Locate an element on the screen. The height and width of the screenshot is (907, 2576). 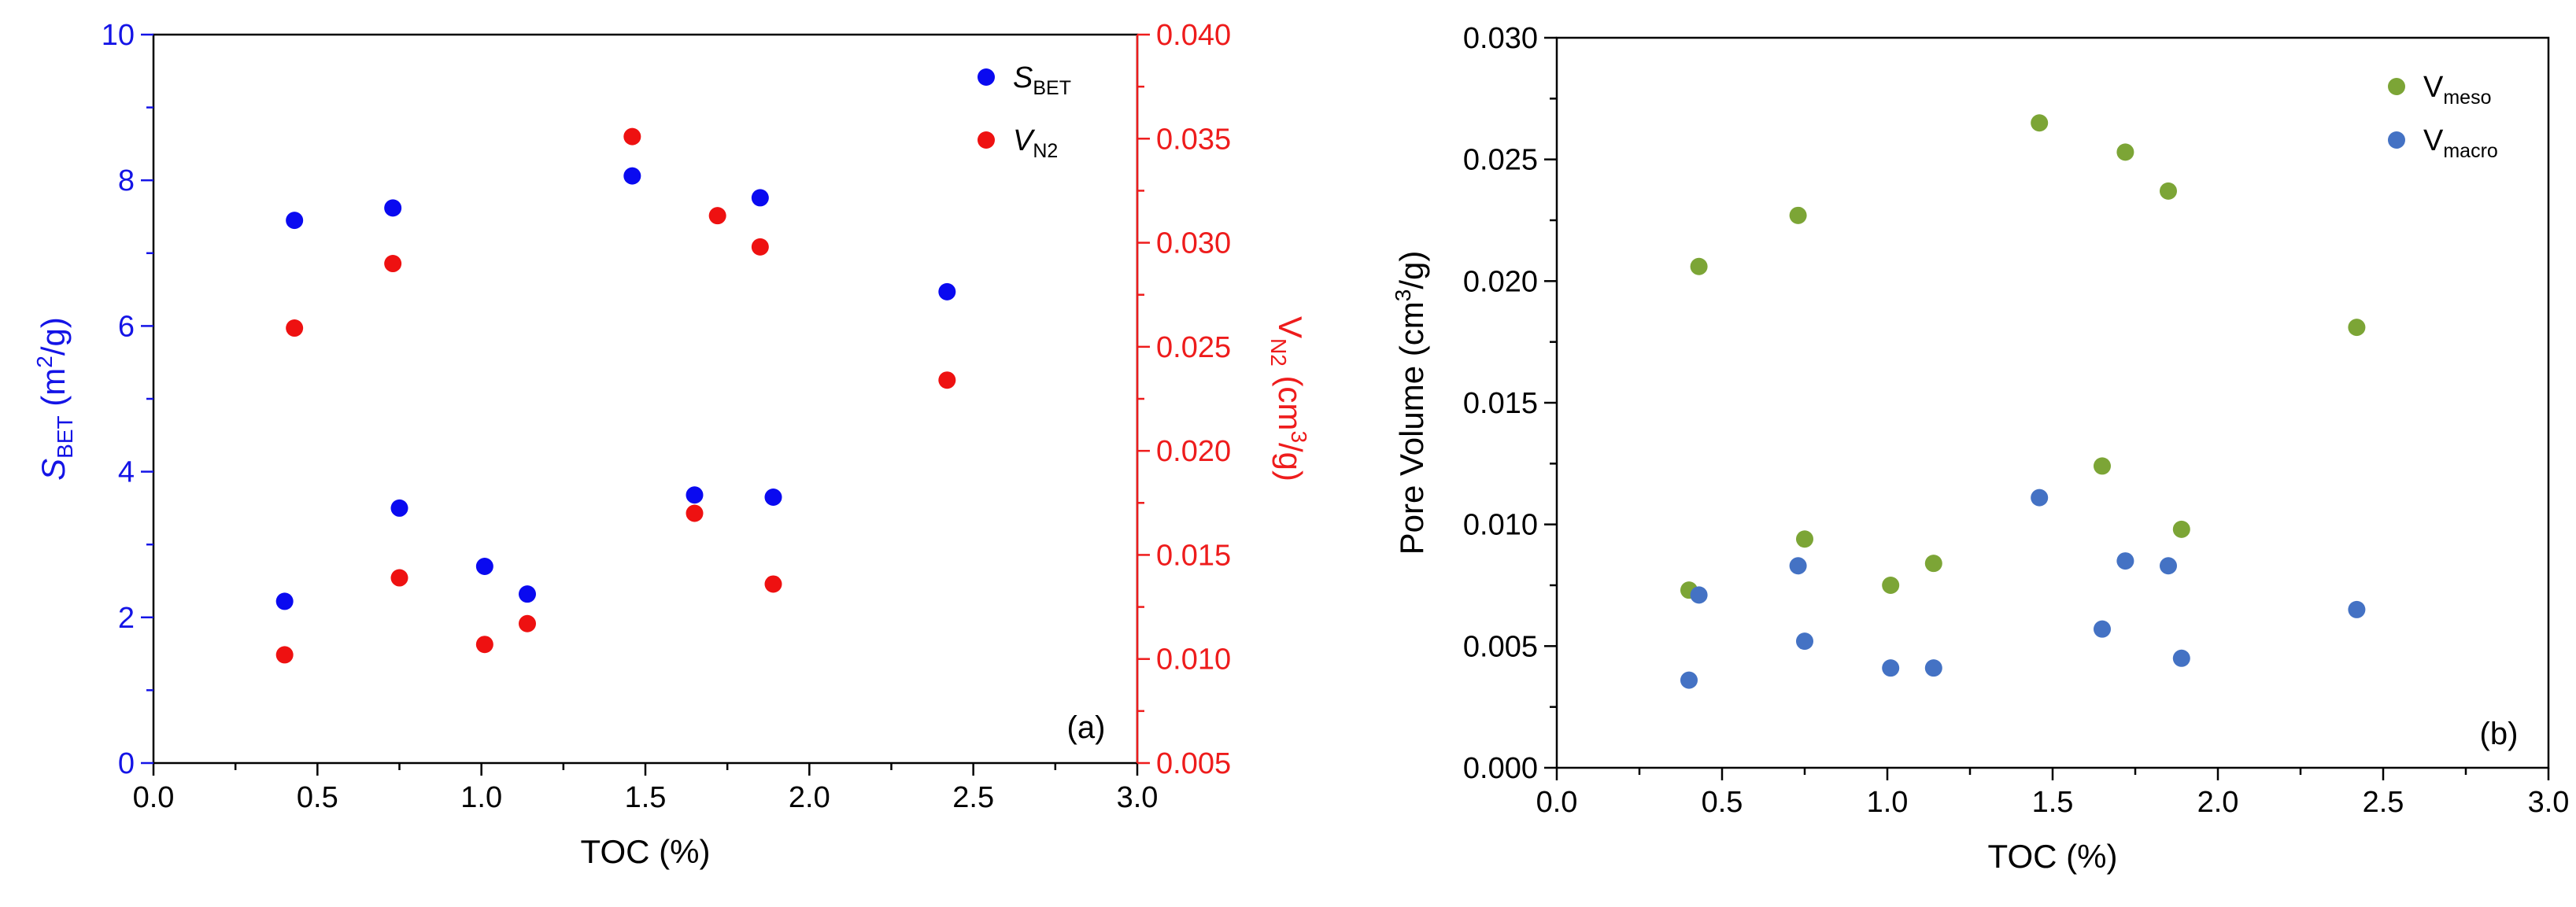
y-left-tick-label: 10 is located at coordinates (118, 35).